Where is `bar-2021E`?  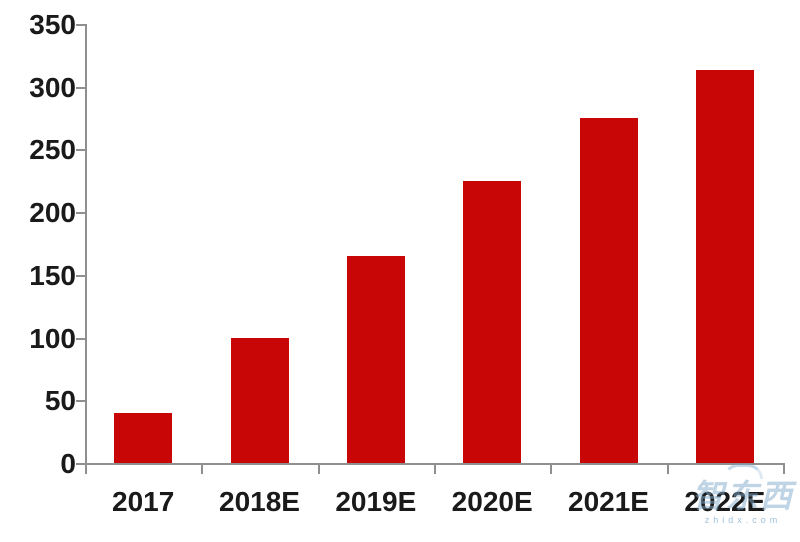
bar-2021E is located at coordinates (608, 290).